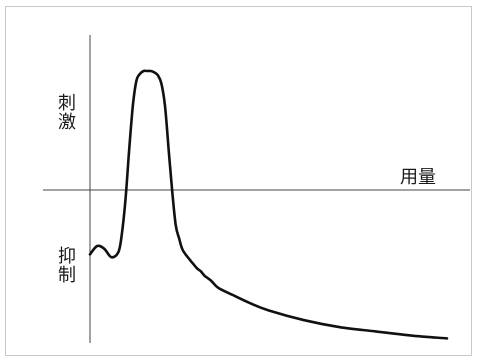 Image resolution: width=479 pixels, height=362 pixels. Describe the element at coordinates (65, 112) in the screenshot. I see `y-label-stimulation: 刺激` at that location.